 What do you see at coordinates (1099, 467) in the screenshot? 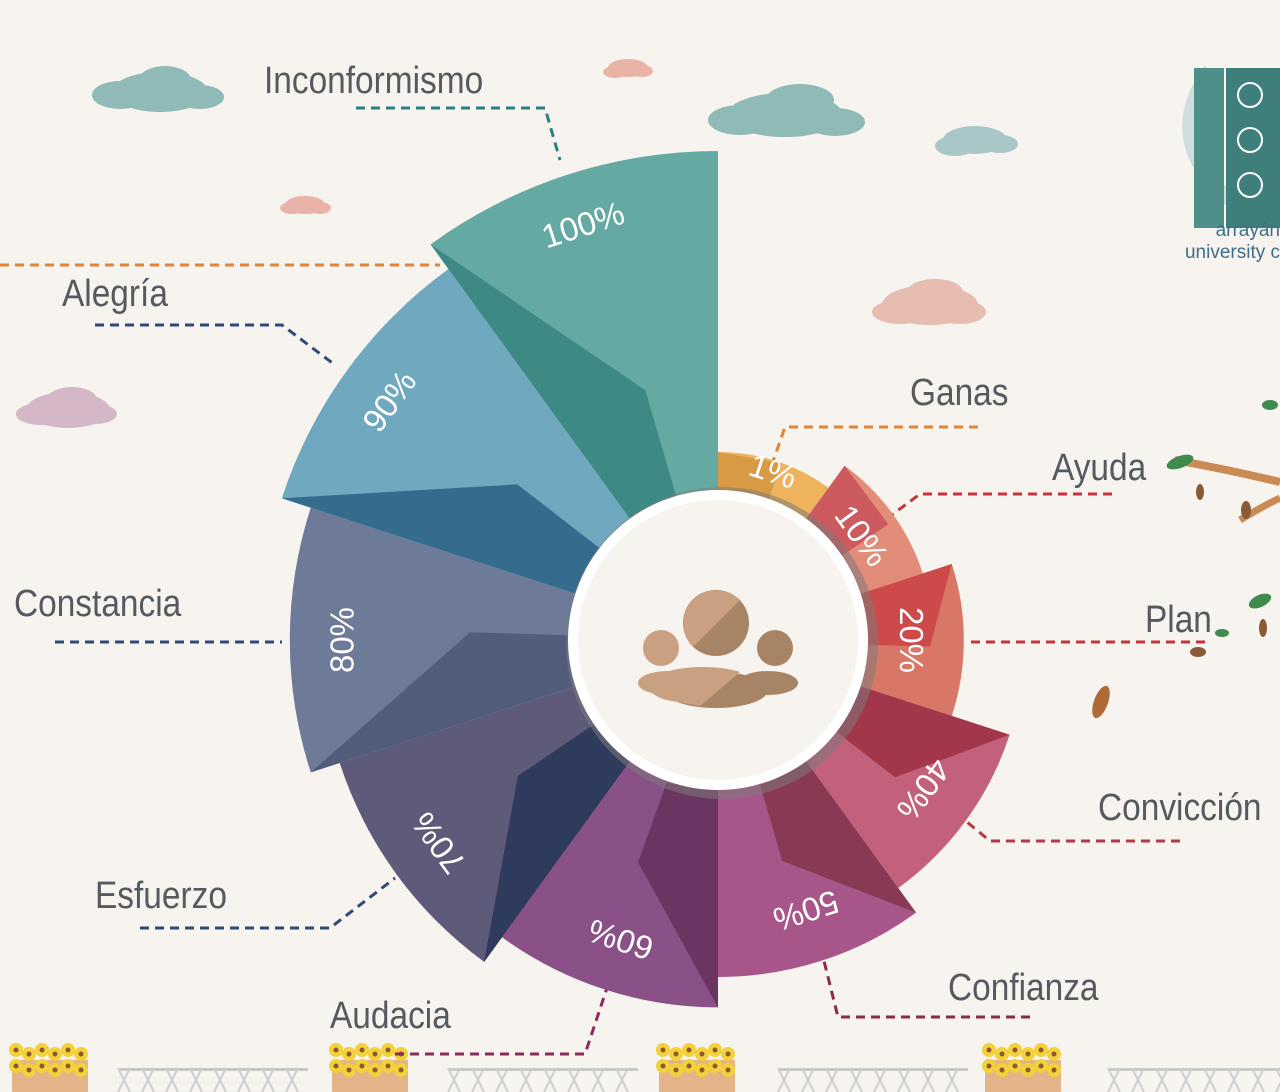
I see `category-label-ayuda: Ayuda` at bounding box center [1099, 467].